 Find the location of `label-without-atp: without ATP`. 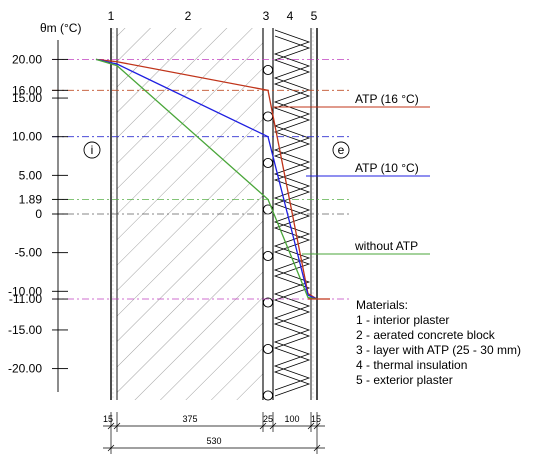

label-without-atp: without ATP is located at coordinates (386, 246).